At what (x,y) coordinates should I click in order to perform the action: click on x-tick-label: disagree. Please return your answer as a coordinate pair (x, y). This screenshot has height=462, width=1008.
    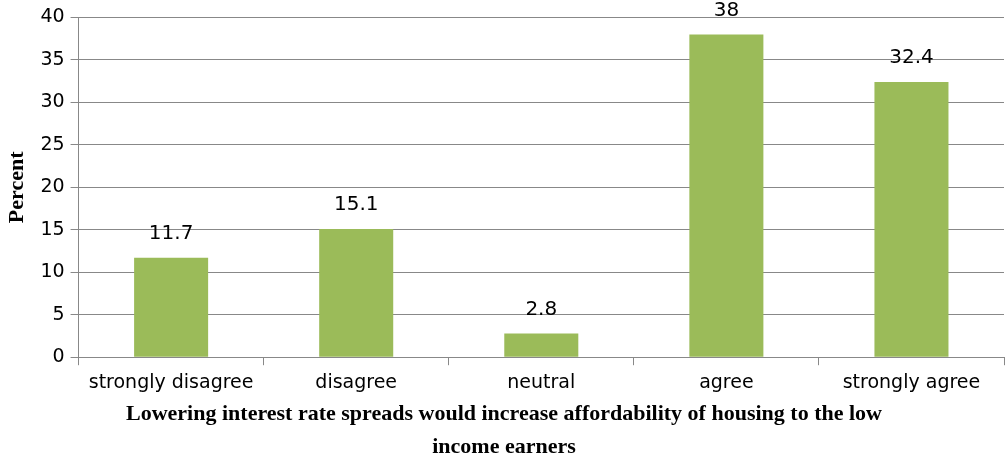
    Looking at the image, I should click on (356, 380).